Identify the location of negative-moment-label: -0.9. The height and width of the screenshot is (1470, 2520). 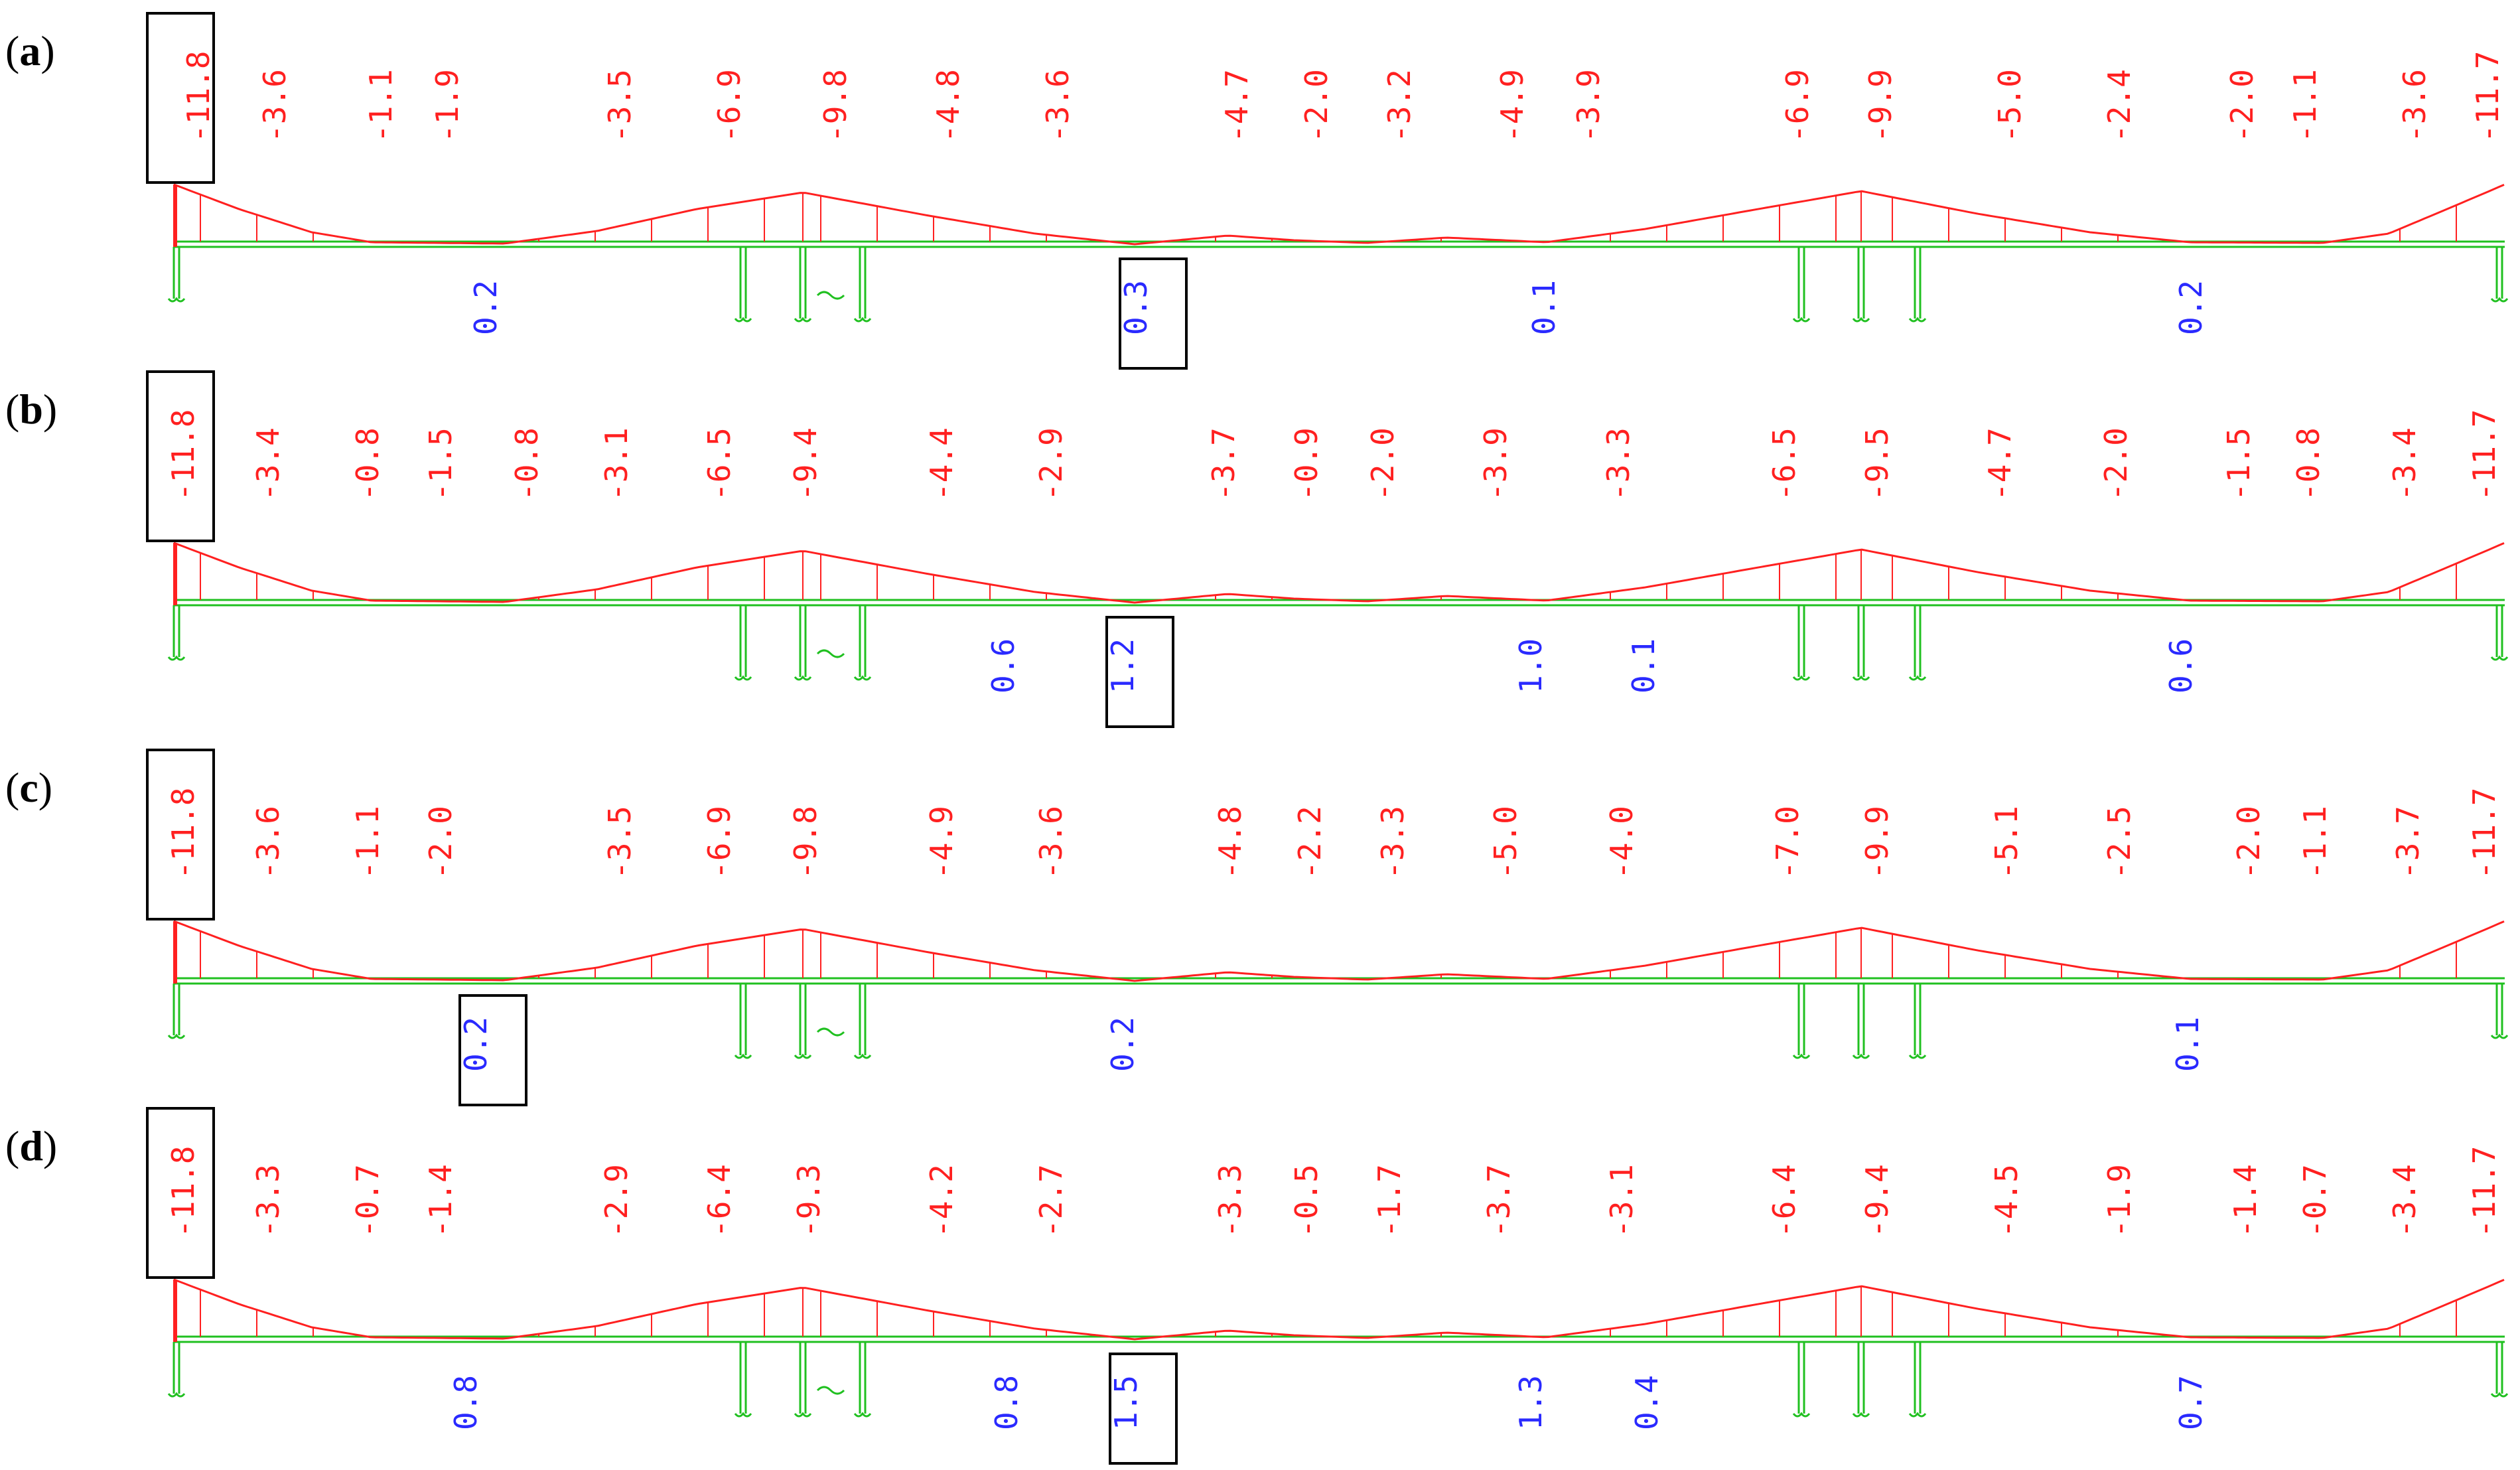
(1306, 464).